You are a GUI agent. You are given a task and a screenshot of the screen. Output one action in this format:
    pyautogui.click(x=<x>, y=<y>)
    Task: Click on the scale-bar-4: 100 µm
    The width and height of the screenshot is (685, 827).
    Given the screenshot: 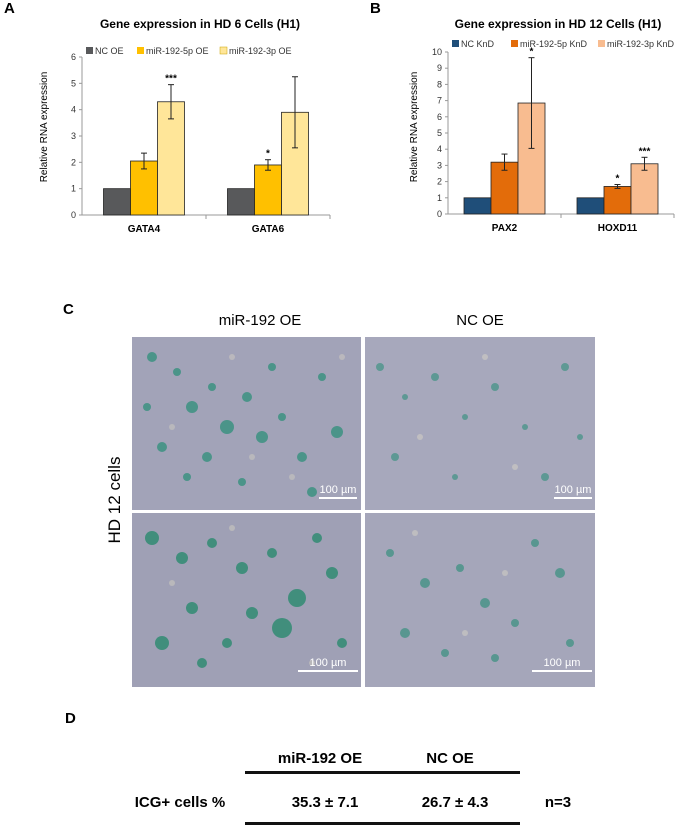 What is the action you would take?
    pyautogui.click(x=562, y=664)
    